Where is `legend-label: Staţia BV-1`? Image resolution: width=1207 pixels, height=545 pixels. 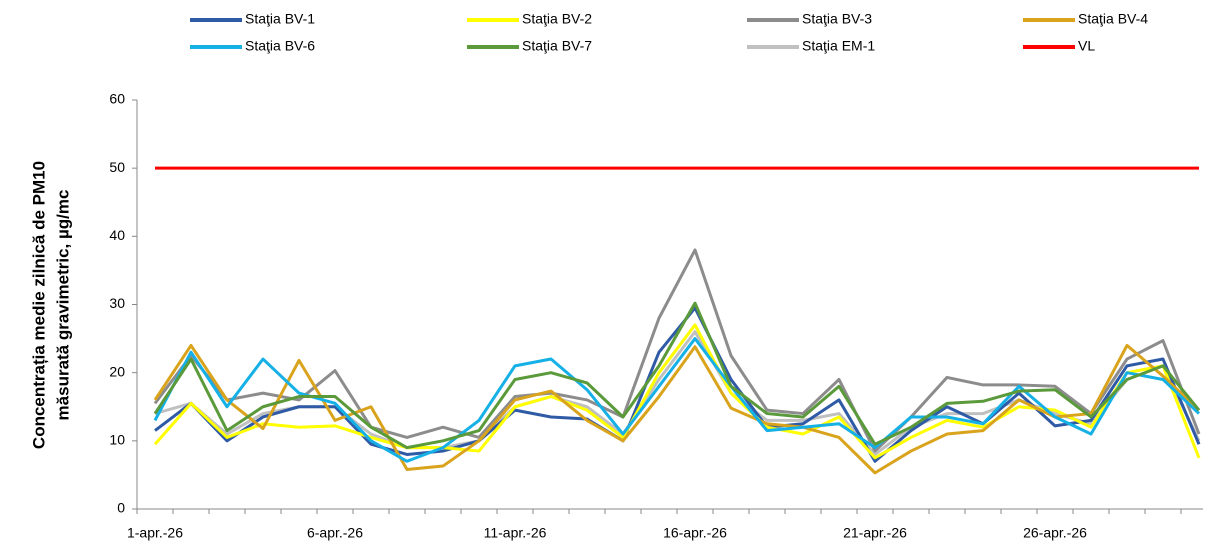
legend-label: Staţia BV-1 is located at coordinates (280, 19).